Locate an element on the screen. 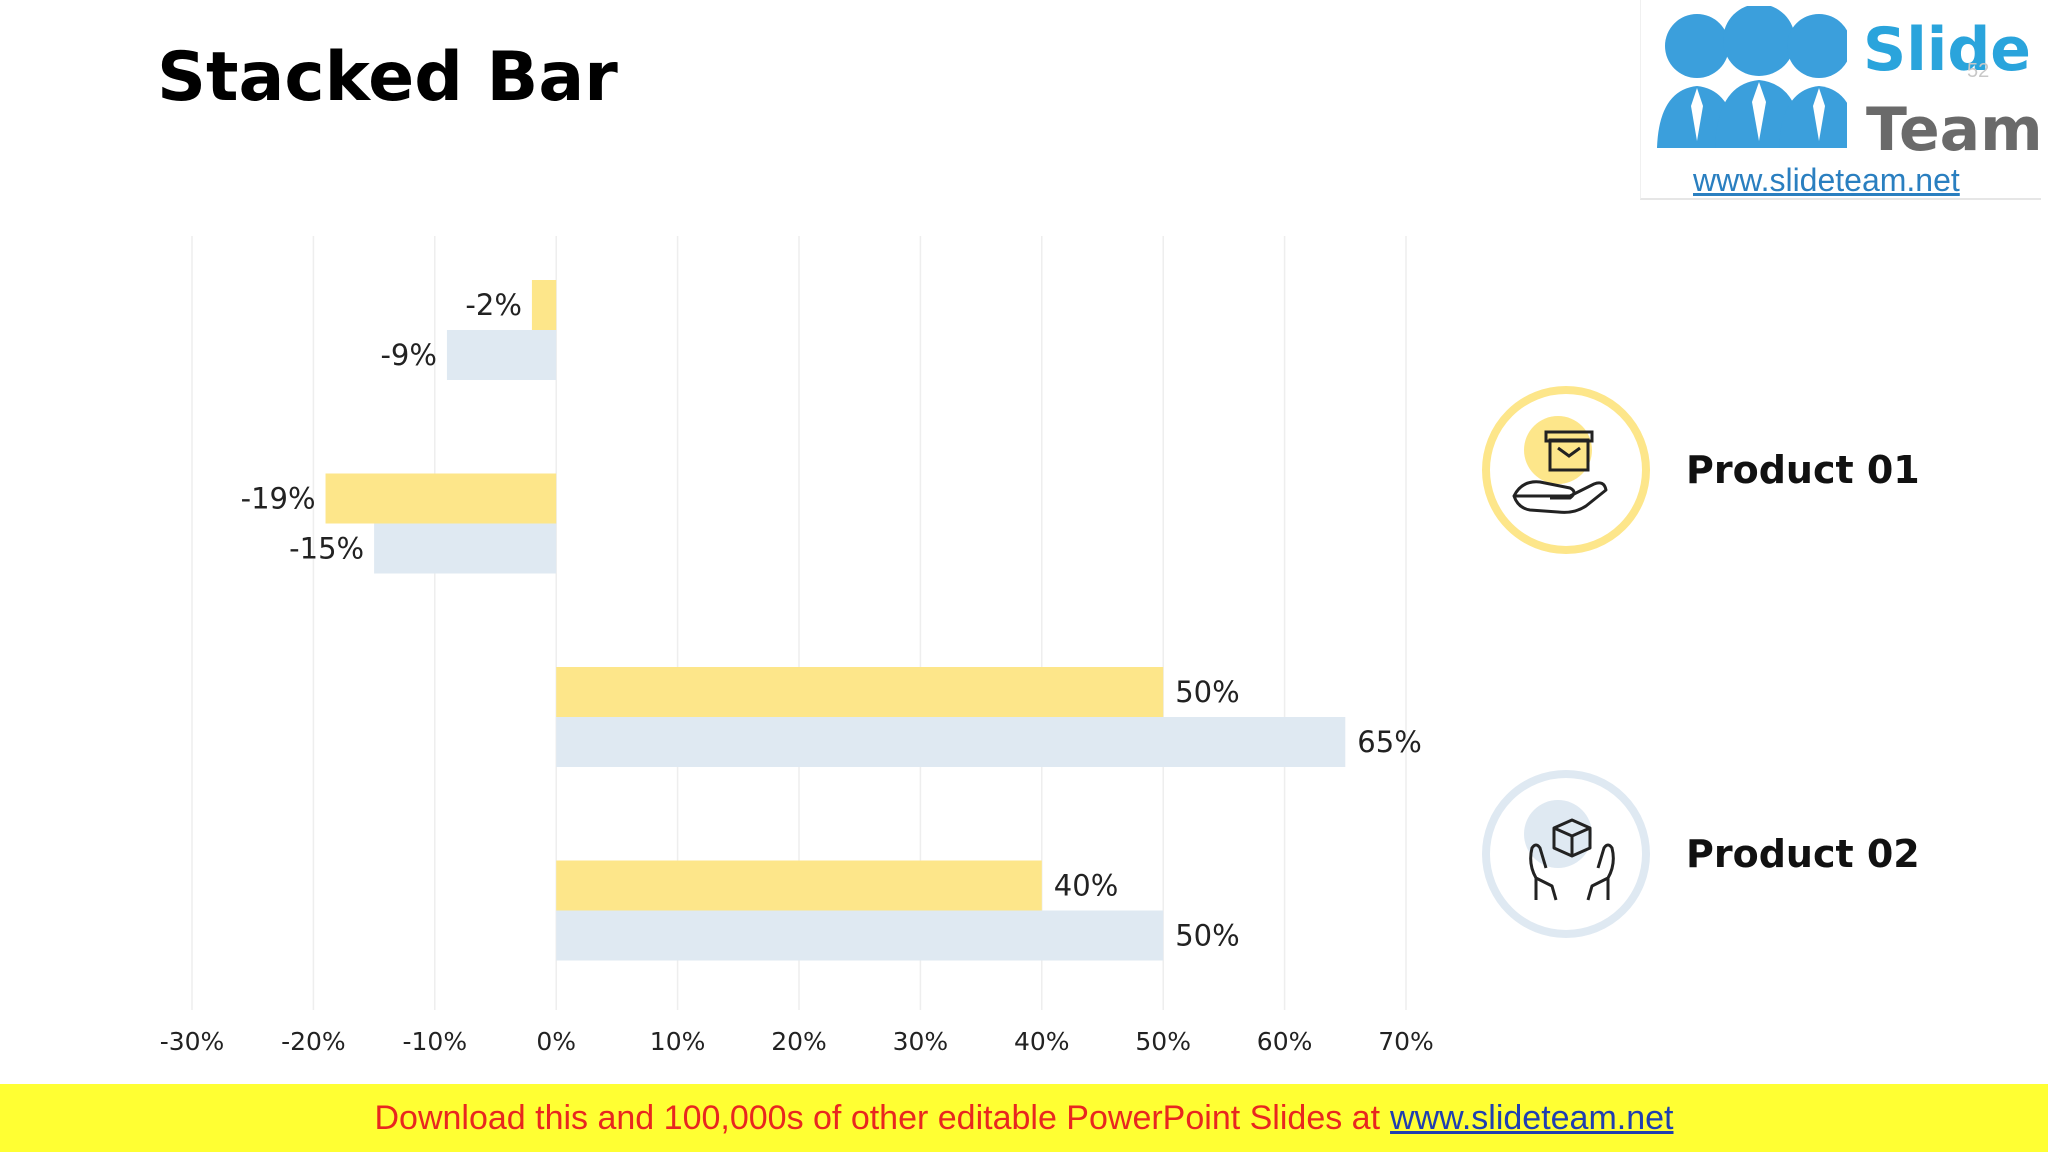 Image resolution: width=2048 pixels, height=1152 pixels. logo-url-link: www.slideteam.net is located at coordinates (1826, 180).